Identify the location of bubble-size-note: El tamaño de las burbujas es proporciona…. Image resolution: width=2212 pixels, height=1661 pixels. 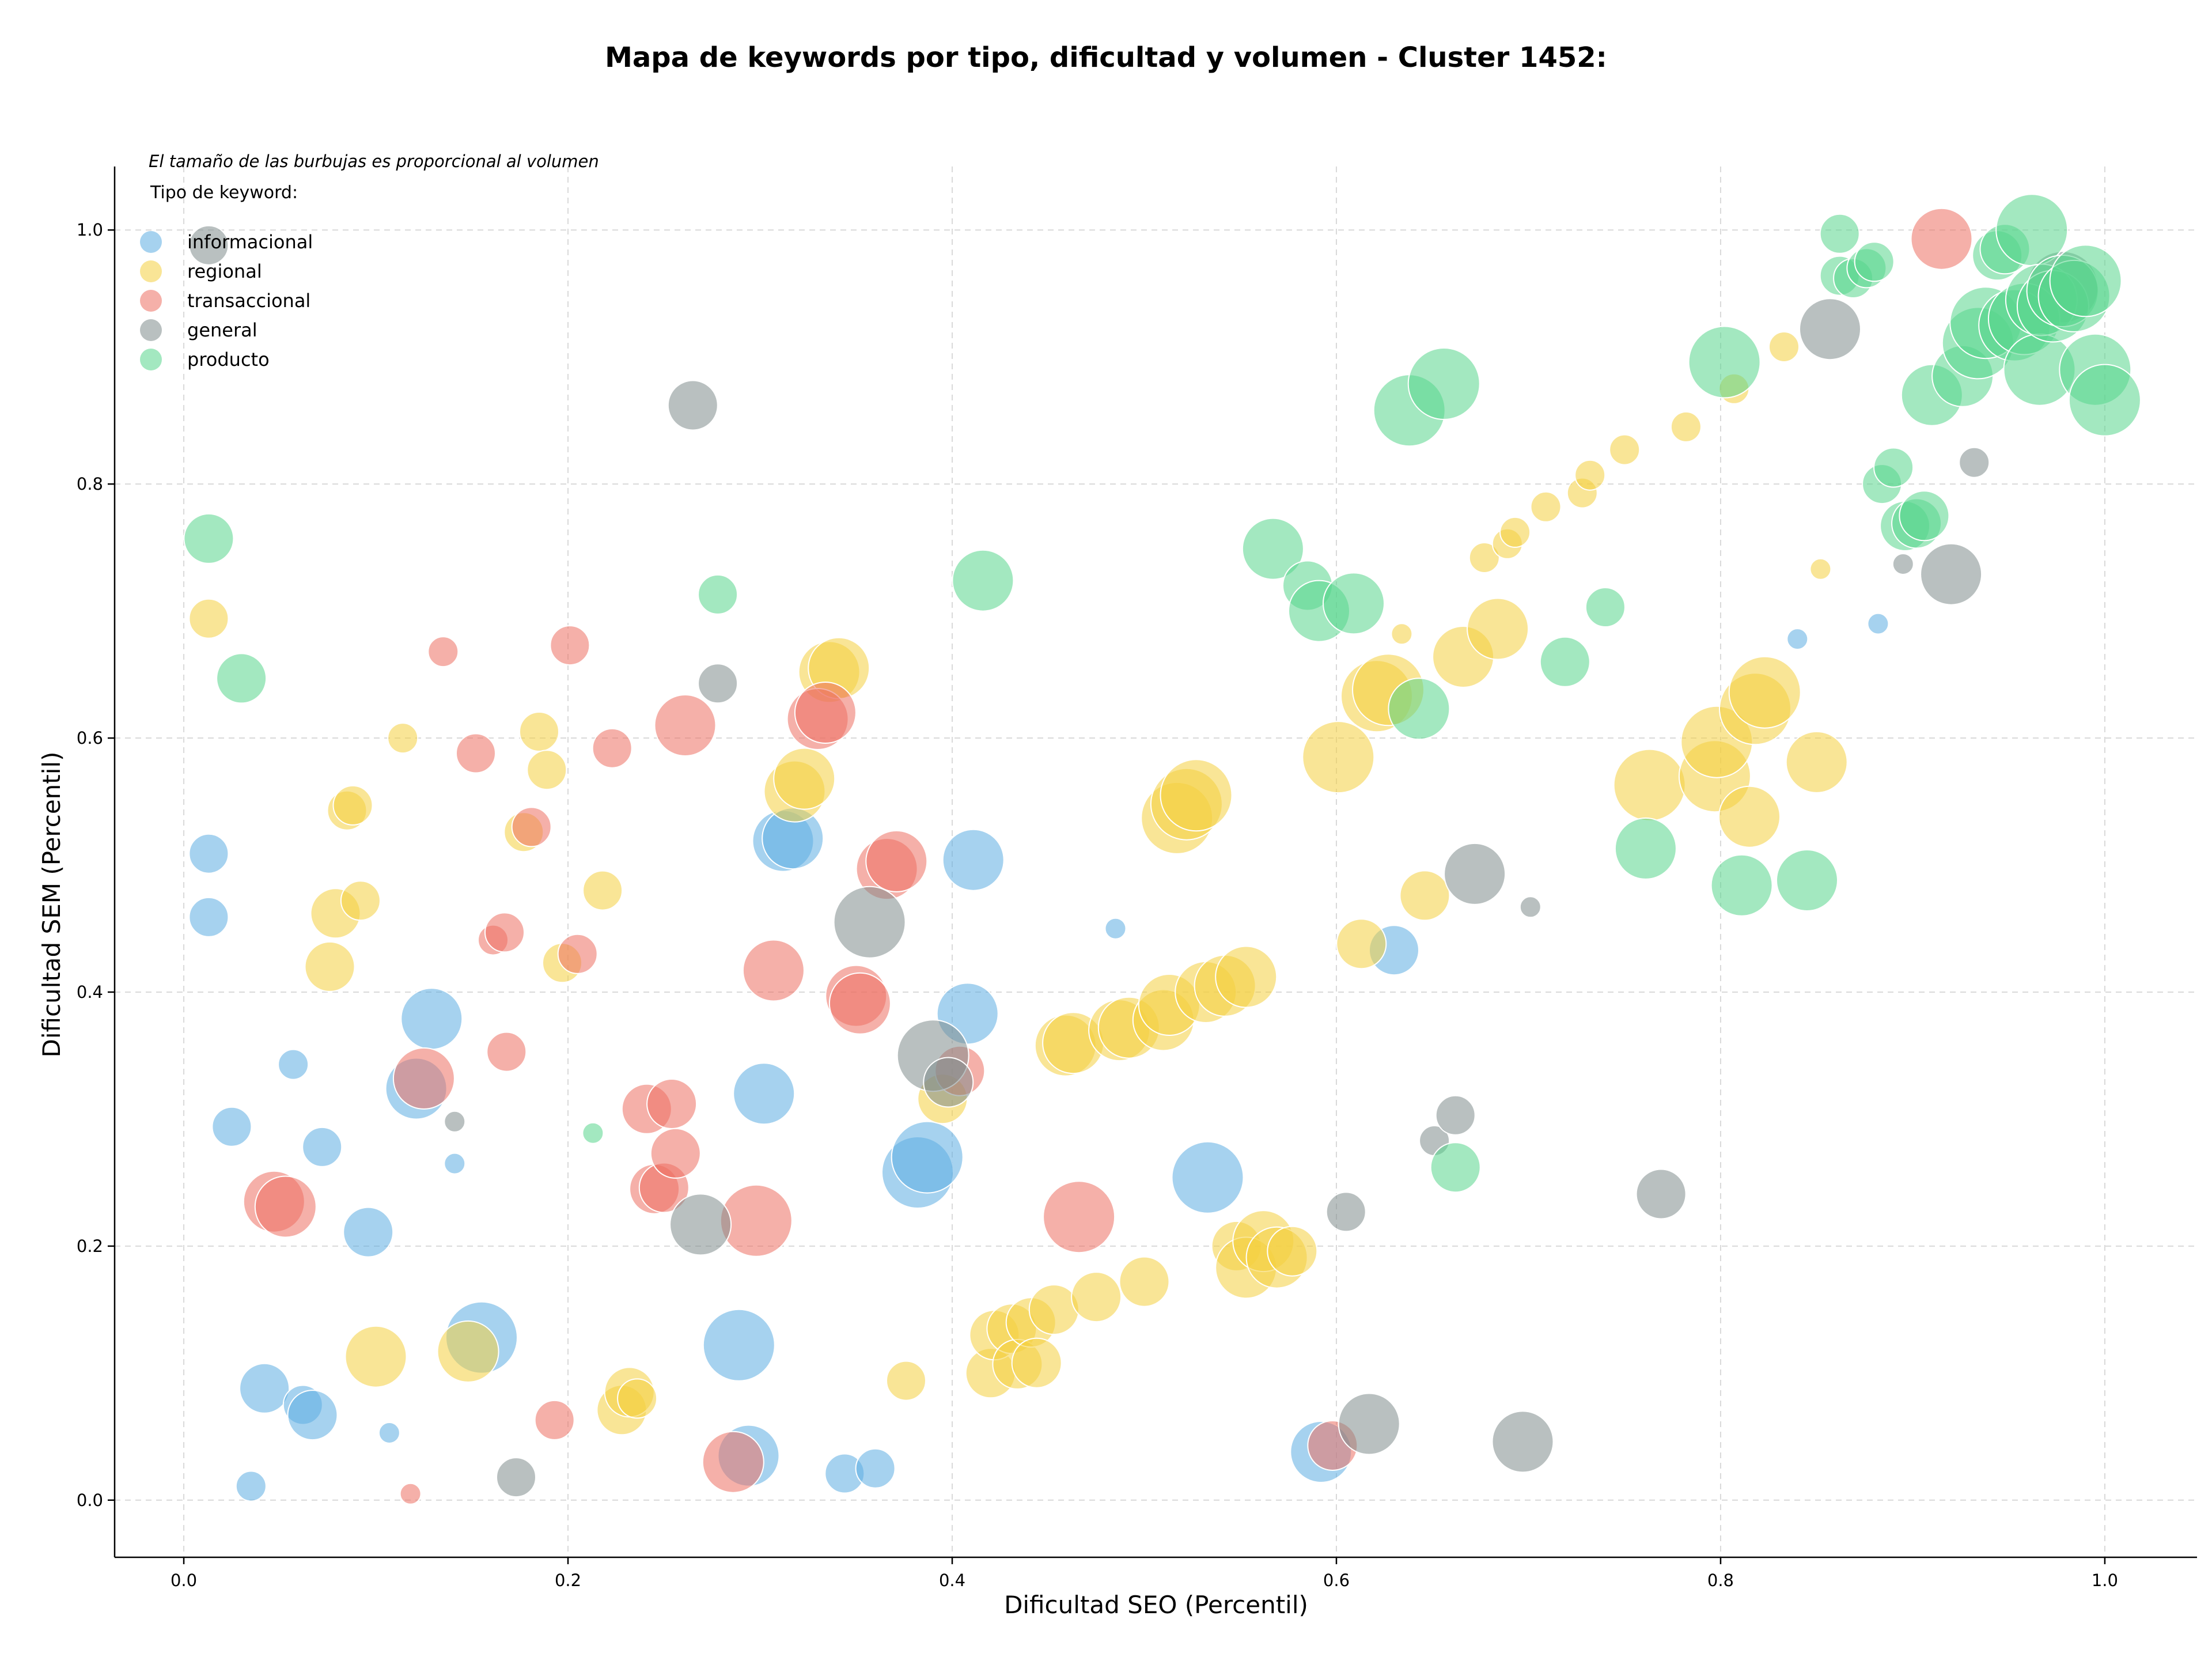
(374, 161).